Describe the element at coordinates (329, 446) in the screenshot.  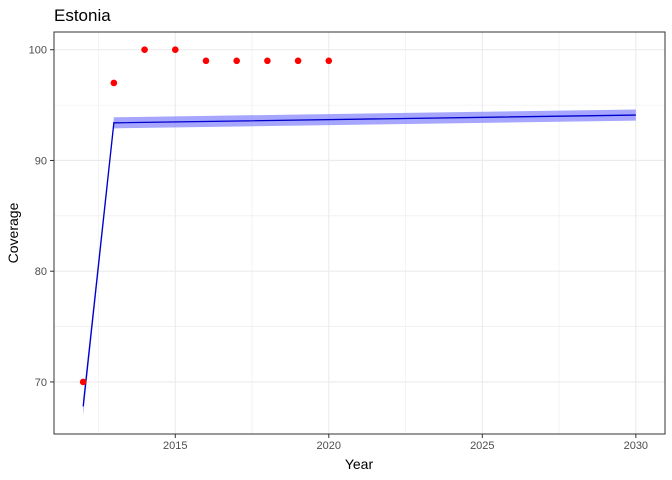
I see `x-tick-label: 2020` at that location.